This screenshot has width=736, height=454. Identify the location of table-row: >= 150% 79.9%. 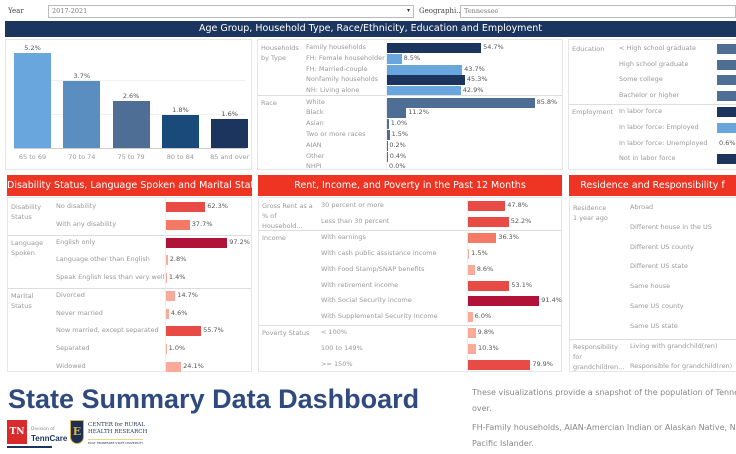
(410, 365).